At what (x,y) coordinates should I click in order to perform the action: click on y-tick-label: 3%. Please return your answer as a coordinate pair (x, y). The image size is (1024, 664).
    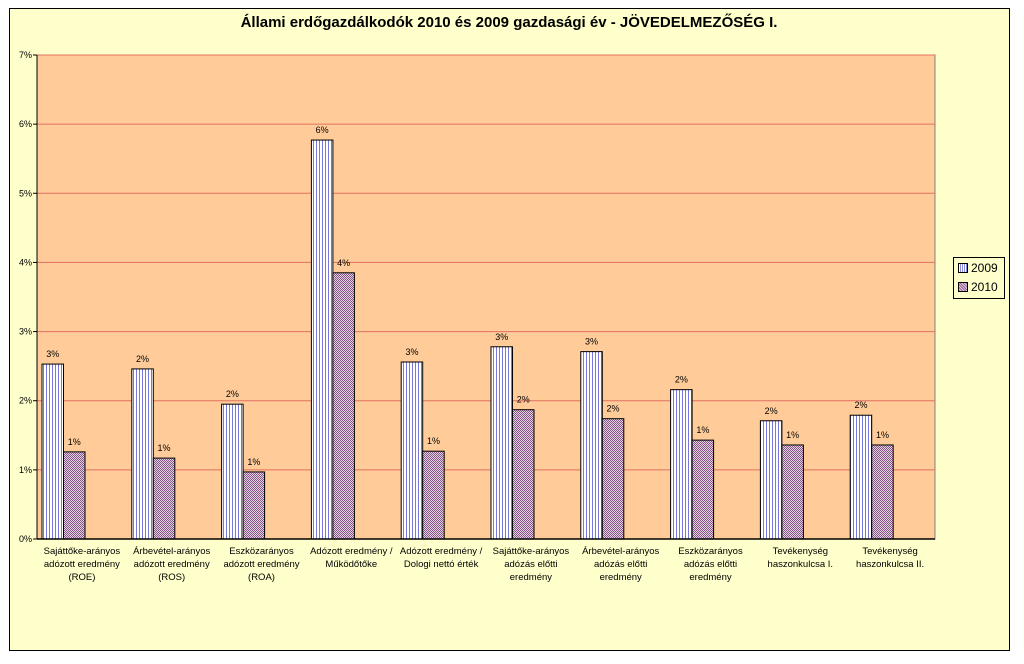
    Looking at the image, I should click on (25, 332).